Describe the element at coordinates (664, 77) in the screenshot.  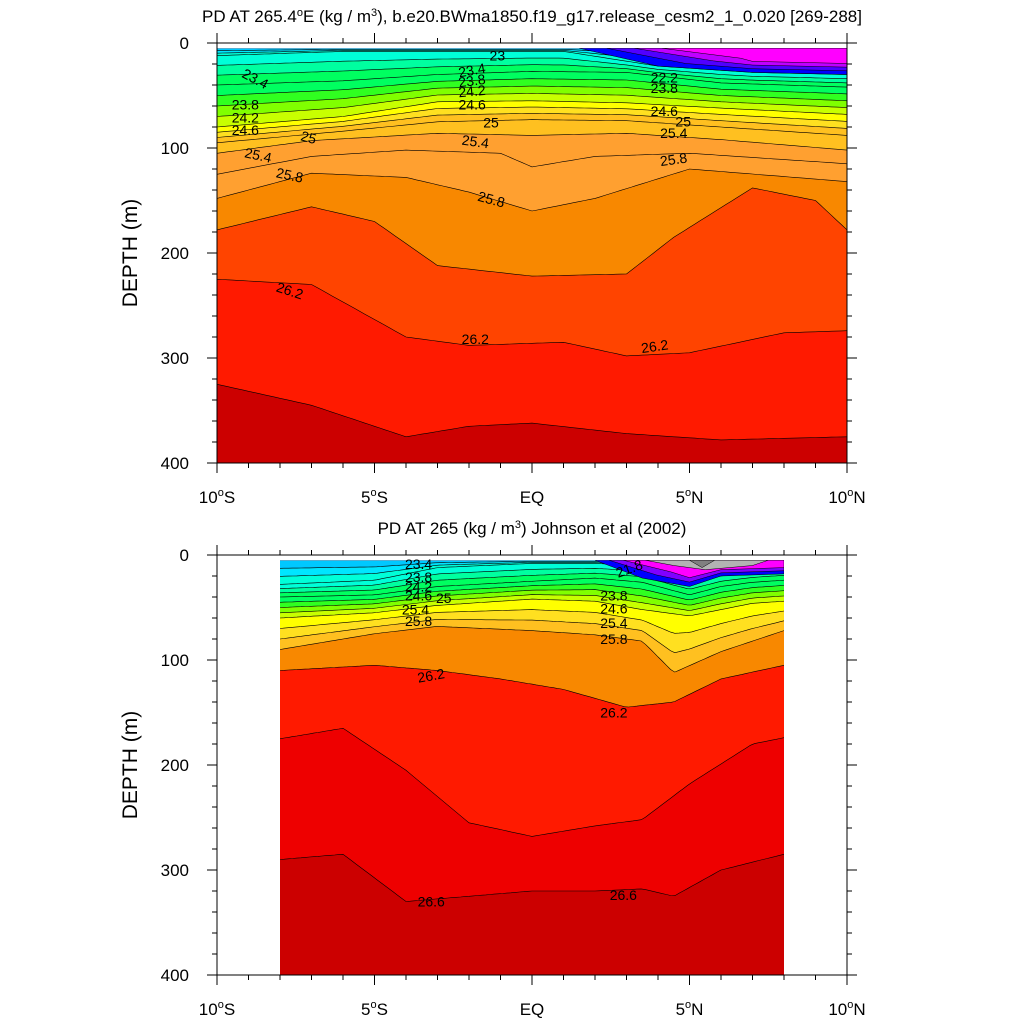
I see `contour-label: 22.2` at that location.